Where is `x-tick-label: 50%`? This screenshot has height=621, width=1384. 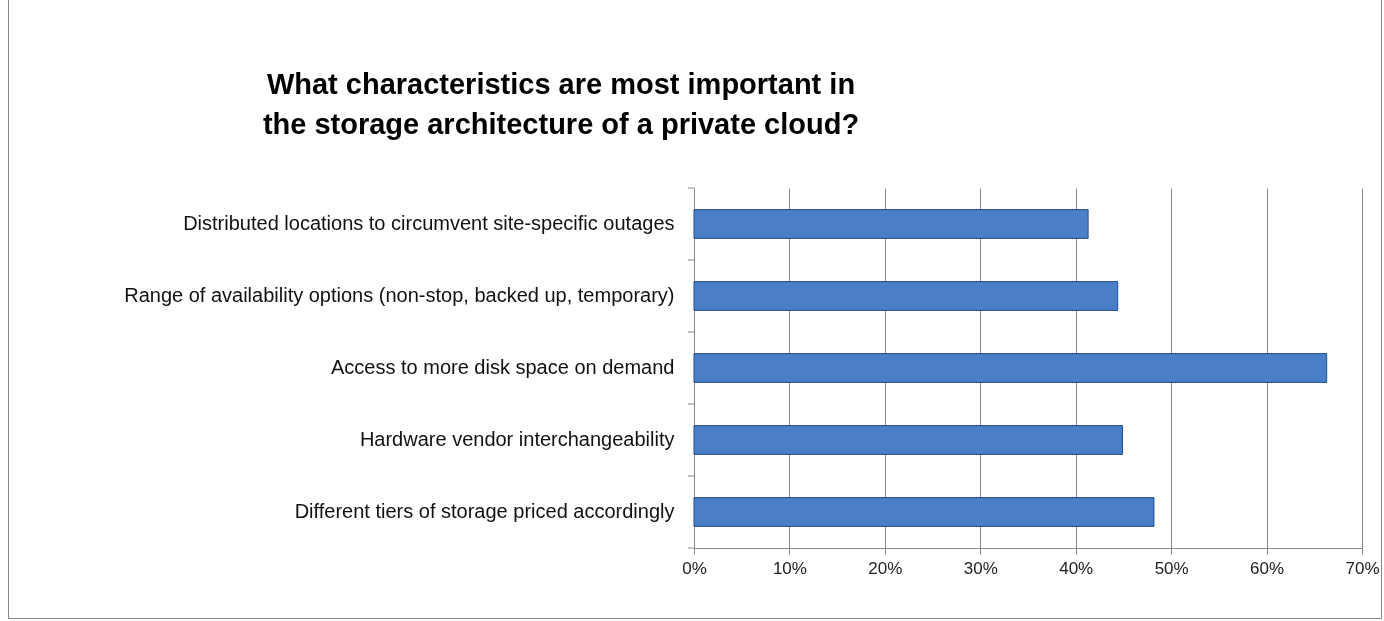
x-tick-label: 50% is located at coordinates (1171, 568).